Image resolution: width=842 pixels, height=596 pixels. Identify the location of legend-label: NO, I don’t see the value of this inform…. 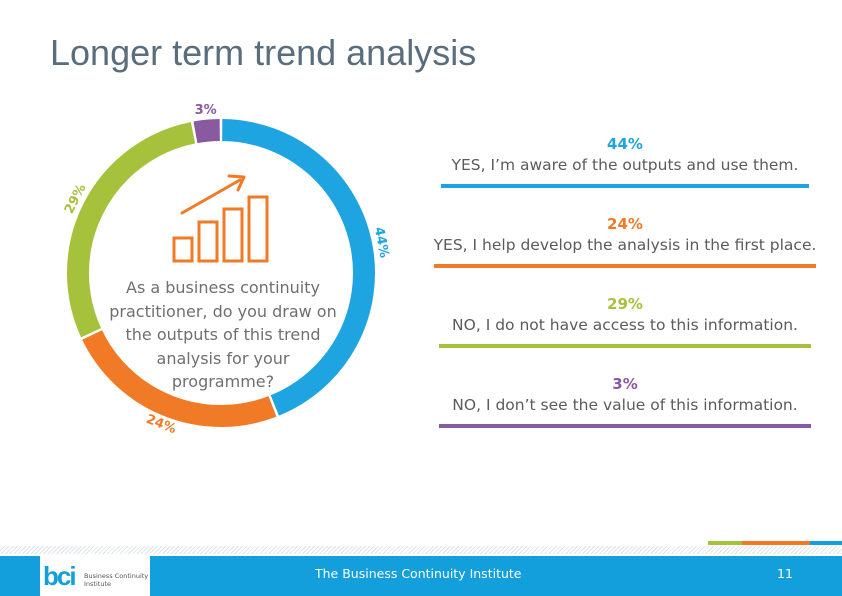
(625, 405).